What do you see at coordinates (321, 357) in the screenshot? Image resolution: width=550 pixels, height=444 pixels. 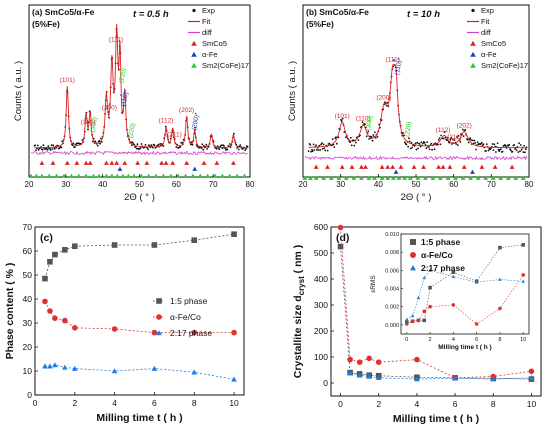 I see `y-tick-label: 100` at bounding box center [321, 357].